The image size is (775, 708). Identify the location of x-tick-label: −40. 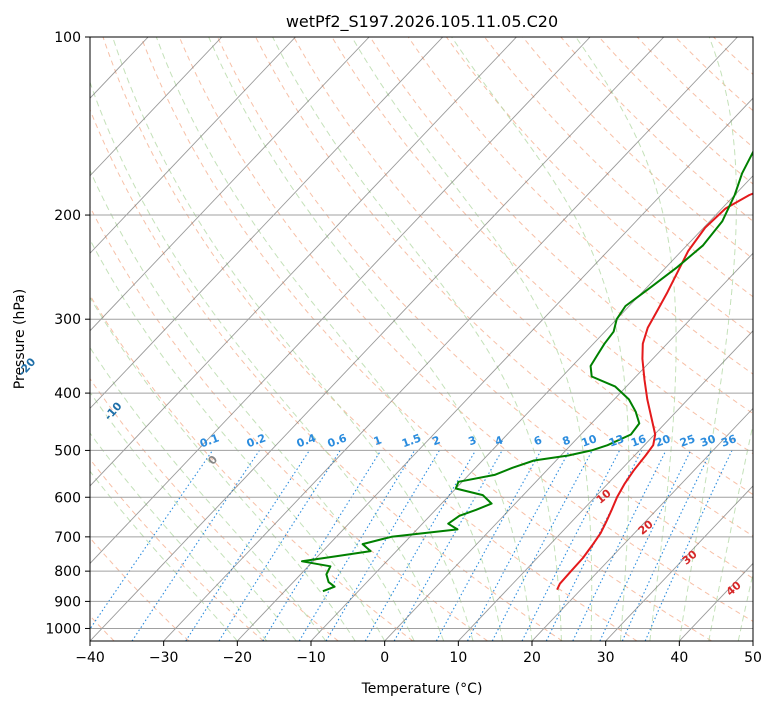
(90, 658).